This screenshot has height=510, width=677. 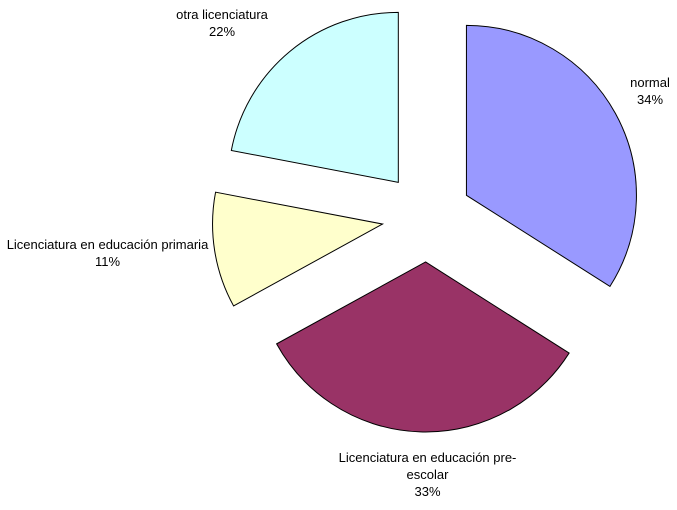 What do you see at coordinates (107, 261) in the screenshot?
I see `value-label: 11%` at bounding box center [107, 261].